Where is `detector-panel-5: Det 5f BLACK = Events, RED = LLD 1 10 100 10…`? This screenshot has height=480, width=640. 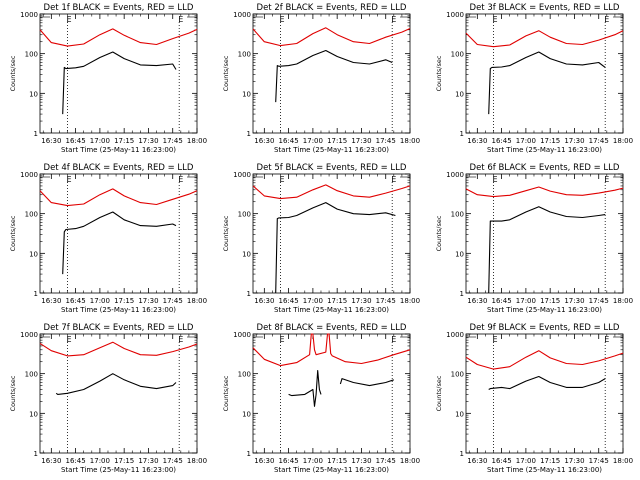 detector-panel-5: Det 5f BLACK = Events, RED = LLD 1 10 100 10… is located at coordinates (321, 238).